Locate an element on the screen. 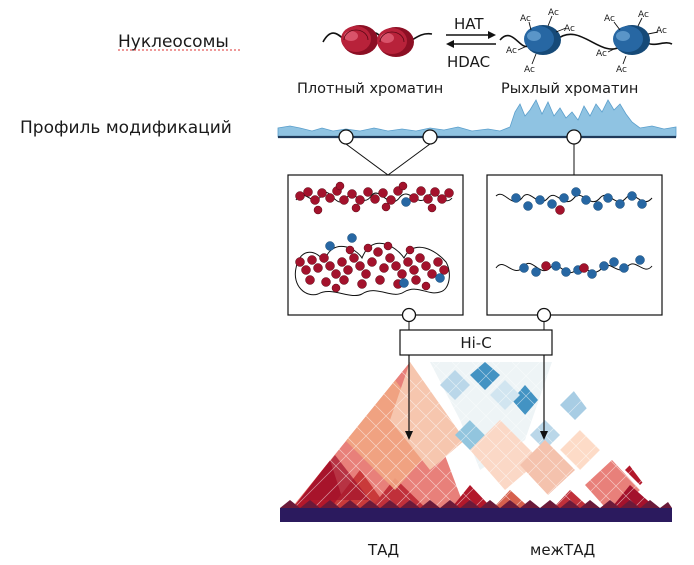 The height and width of the screenshot is (565, 694). dense-chromatin-label: Плотный хроматин is located at coordinates (370, 89).